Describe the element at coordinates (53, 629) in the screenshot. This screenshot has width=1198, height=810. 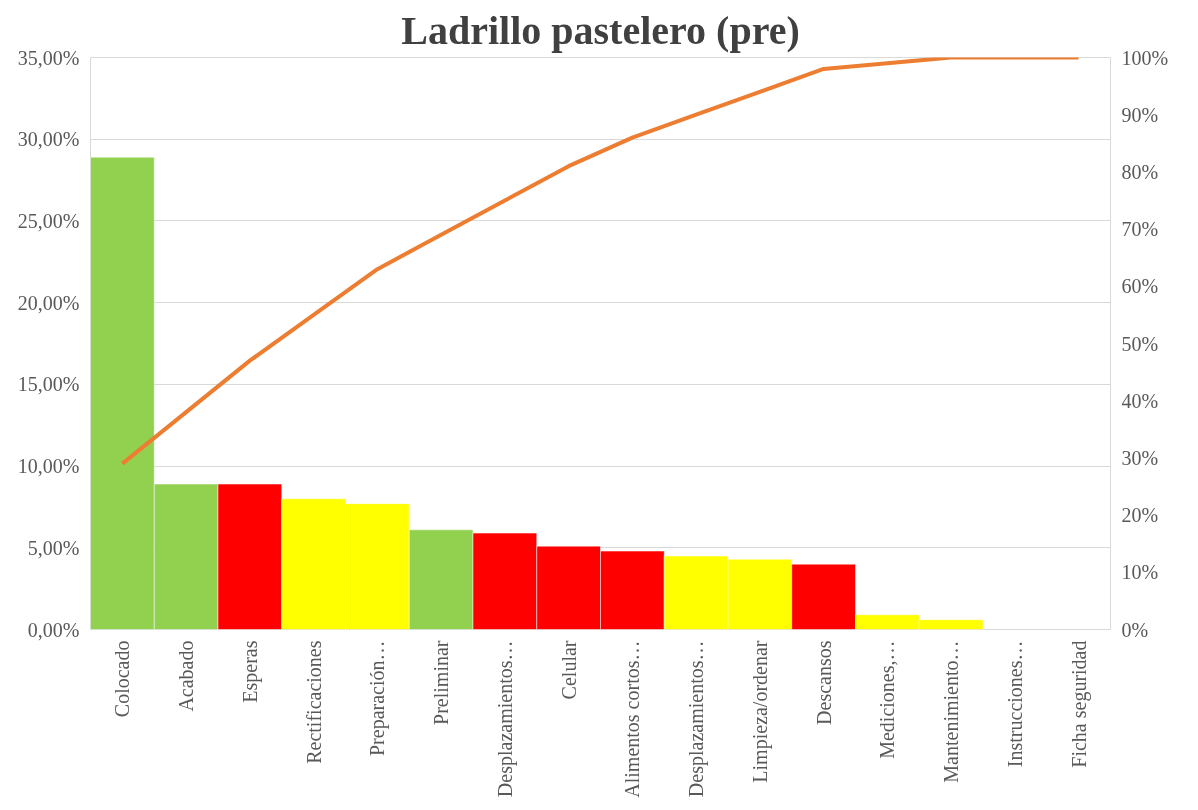
I see `y-tick-label: 0,00%` at that location.